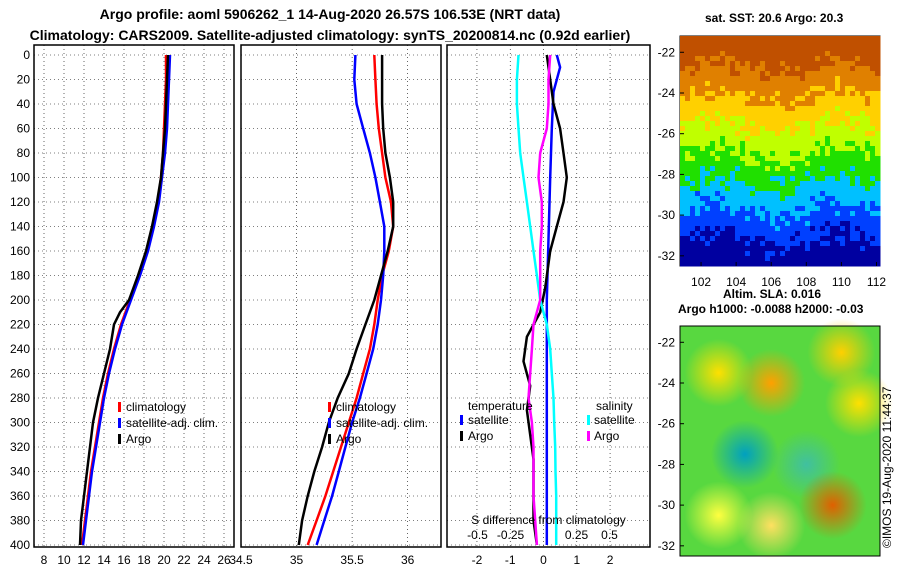 This screenshot has width=900, height=580. Describe the element at coordinates (667, 93) in the screenshot. I see `sst-y-tick-label: -24` at that location.